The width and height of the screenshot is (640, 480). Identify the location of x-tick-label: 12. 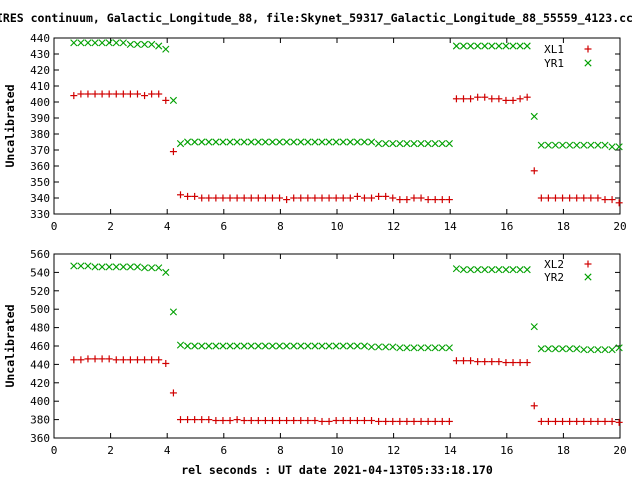
(393, 226).